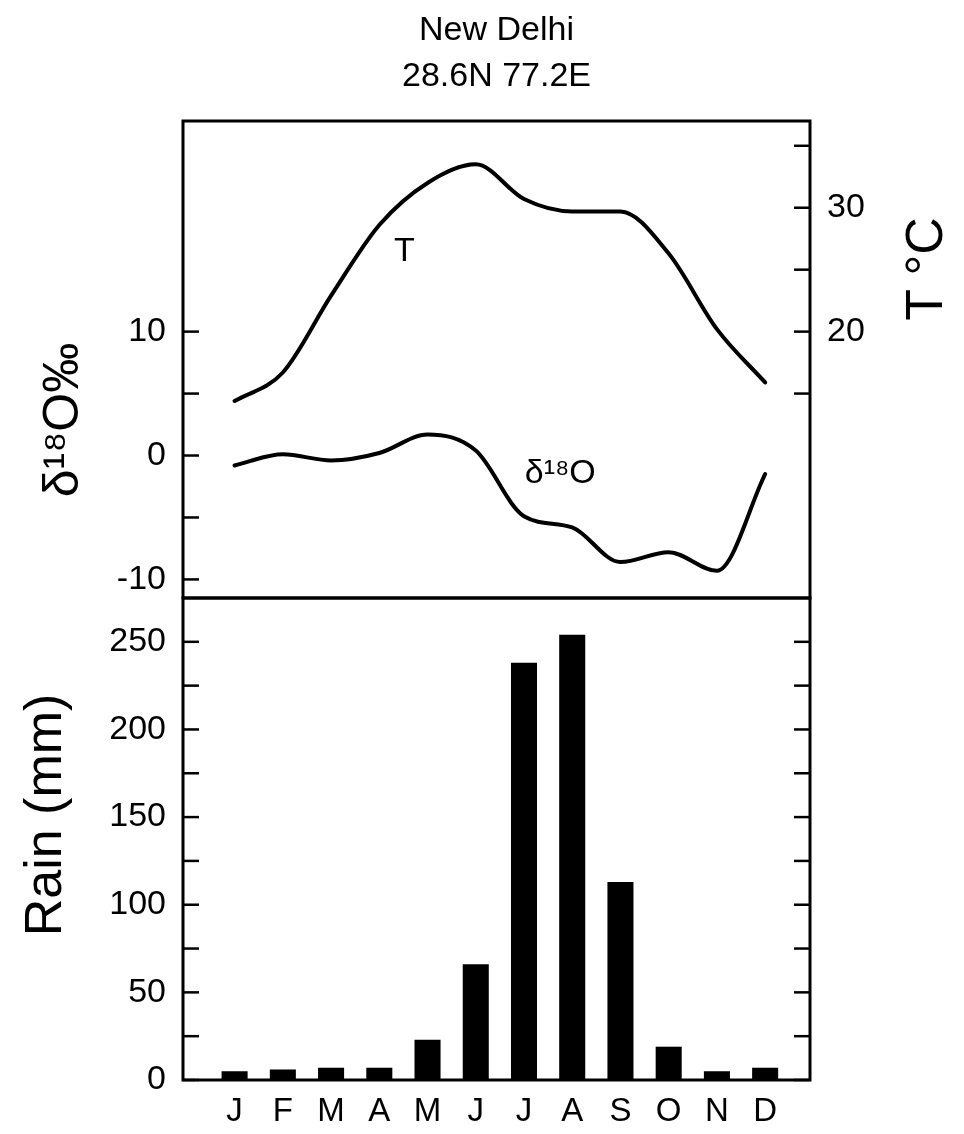  I want to click on y-tick-label: -10, so click(141, 576).